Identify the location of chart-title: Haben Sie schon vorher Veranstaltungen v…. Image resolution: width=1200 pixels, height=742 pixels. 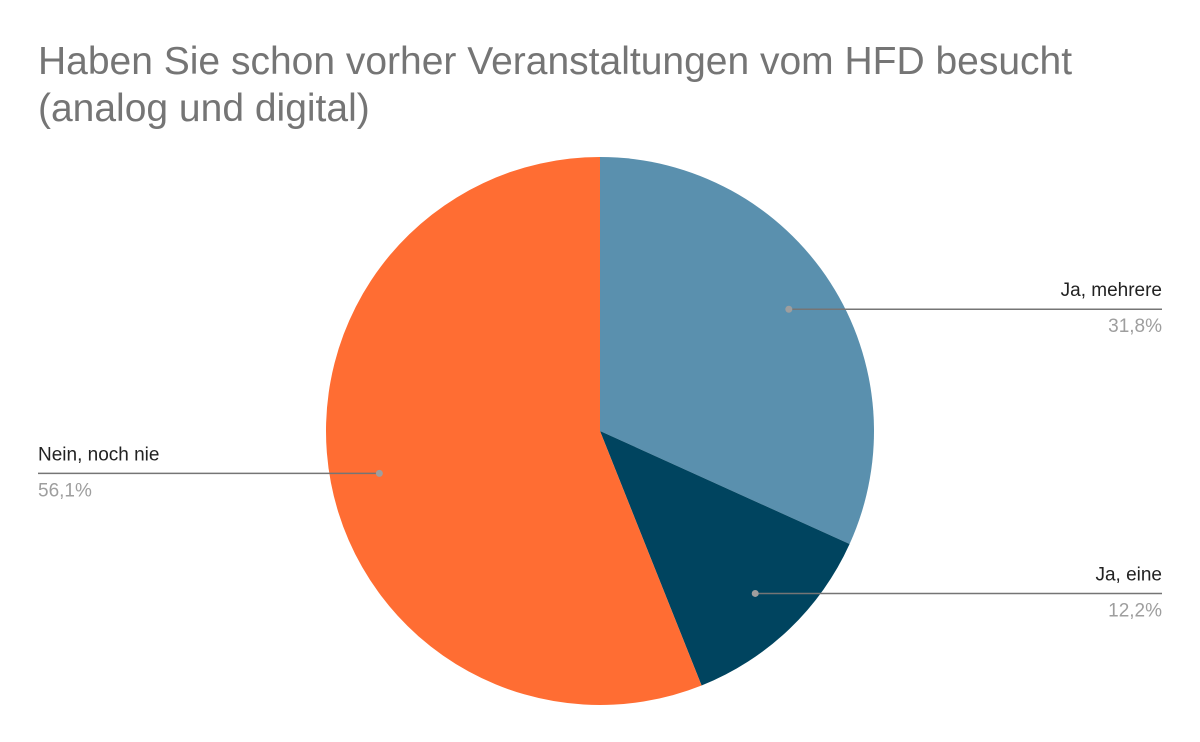
(555, 85).